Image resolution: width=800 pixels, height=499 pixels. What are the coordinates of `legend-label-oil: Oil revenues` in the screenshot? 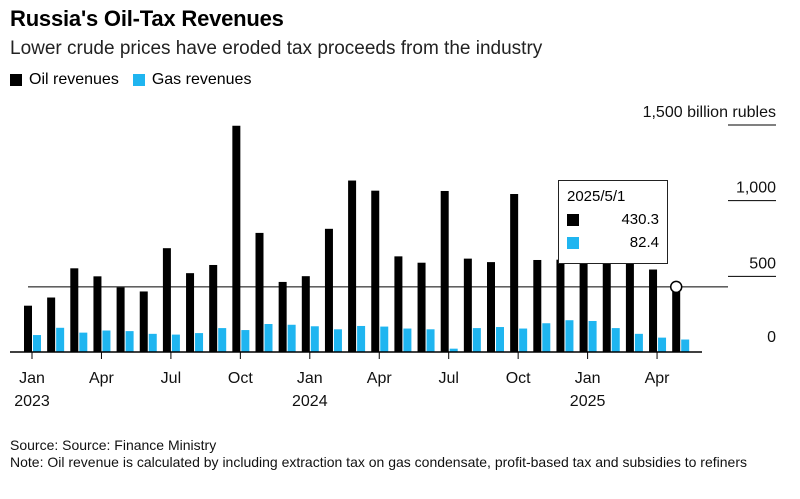 It's located at (74, 79).